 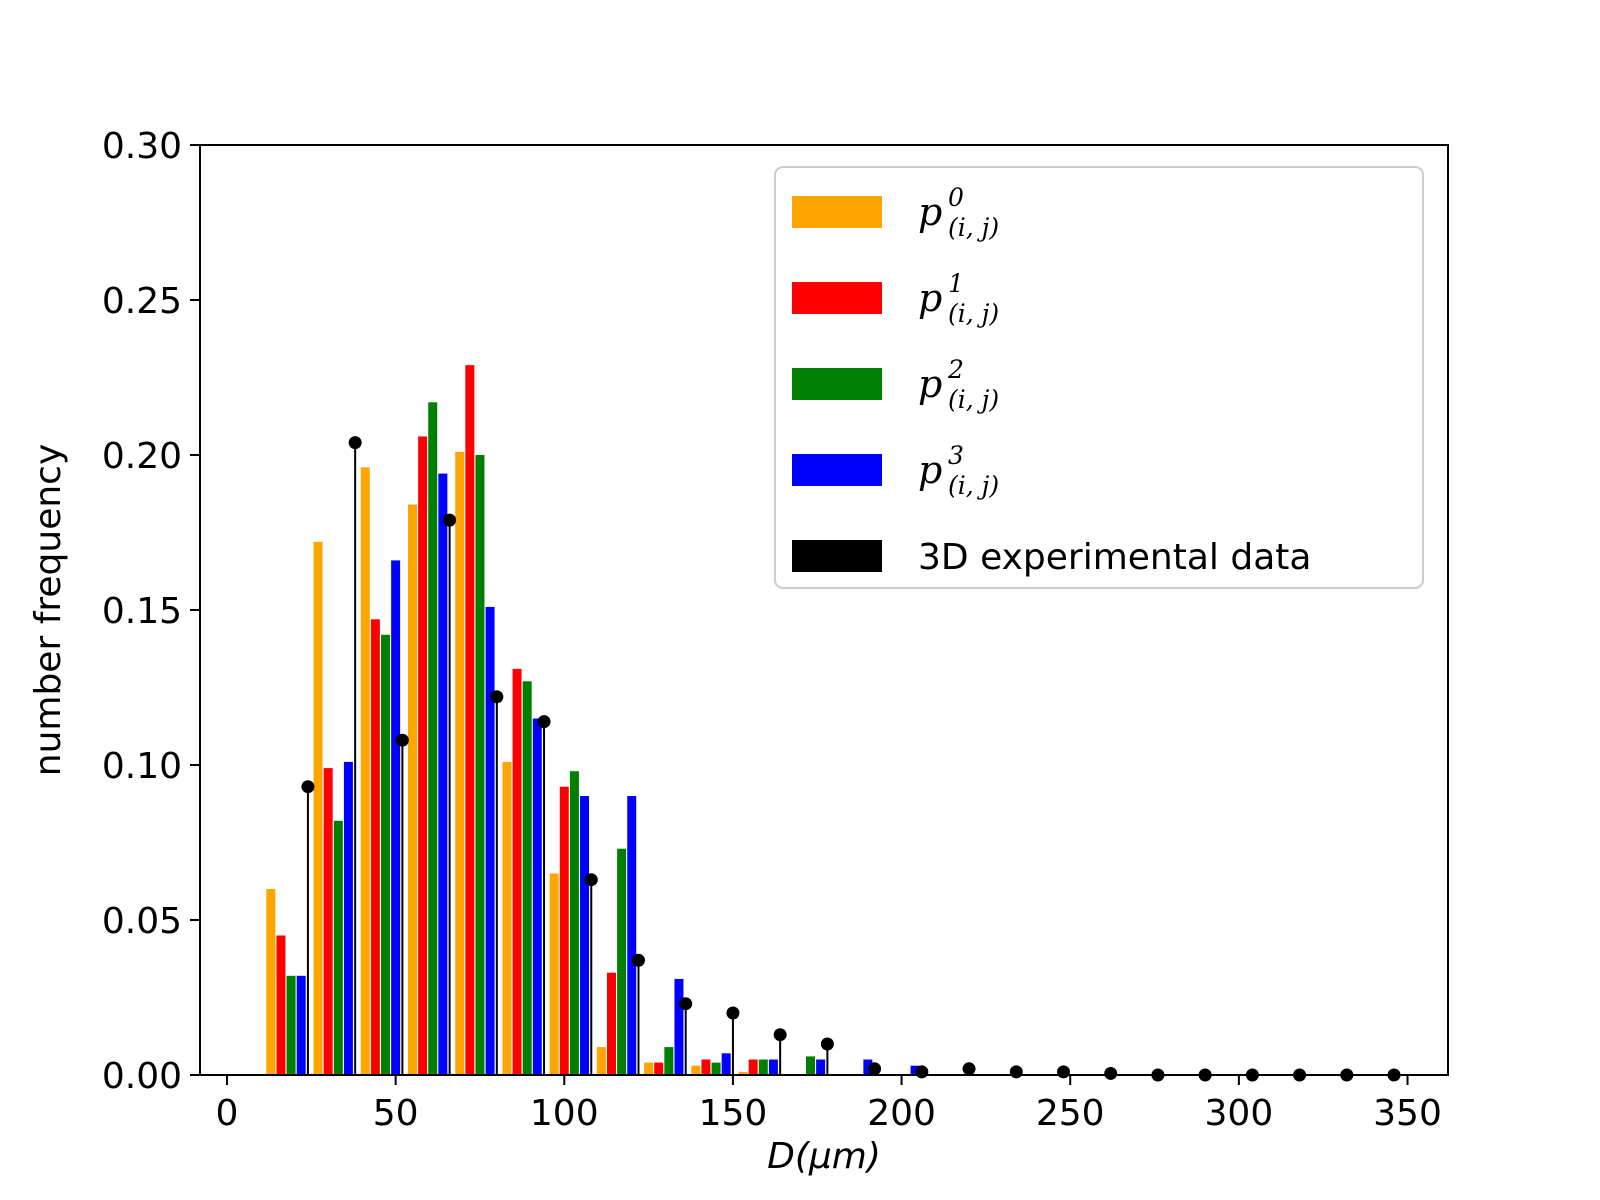 I want to click on bar-series-1-x114, so click(x=612, y=1023).